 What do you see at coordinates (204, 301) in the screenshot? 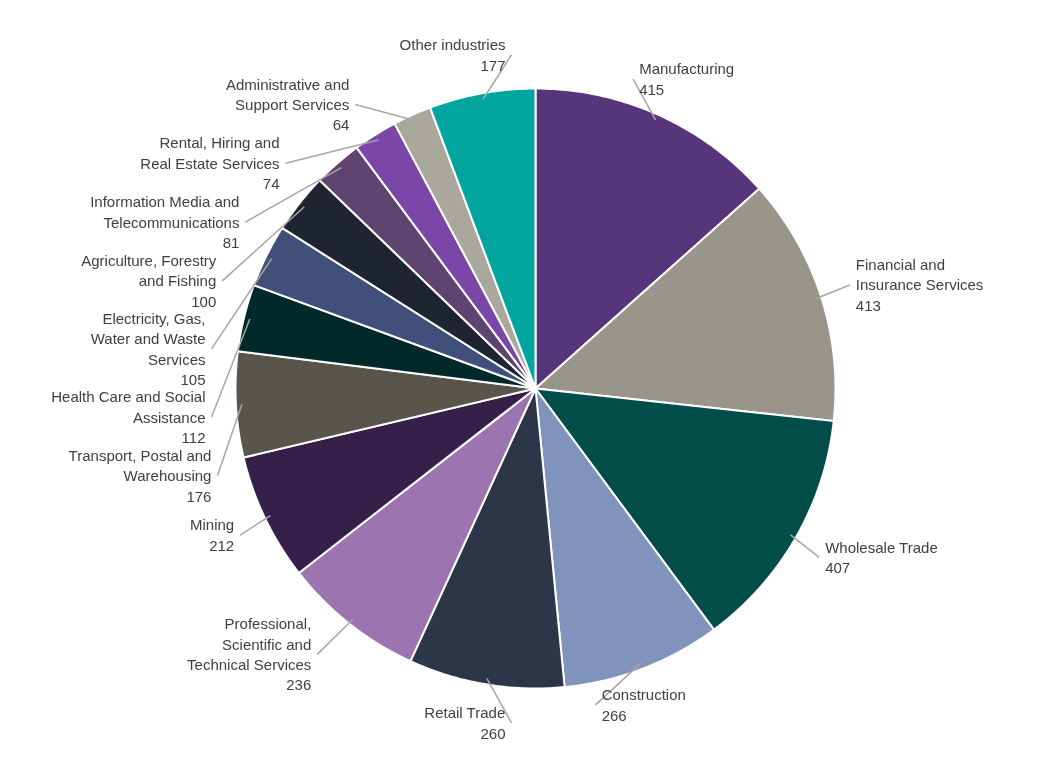
I see `data-label: 100` at bounding box center [204, 301].